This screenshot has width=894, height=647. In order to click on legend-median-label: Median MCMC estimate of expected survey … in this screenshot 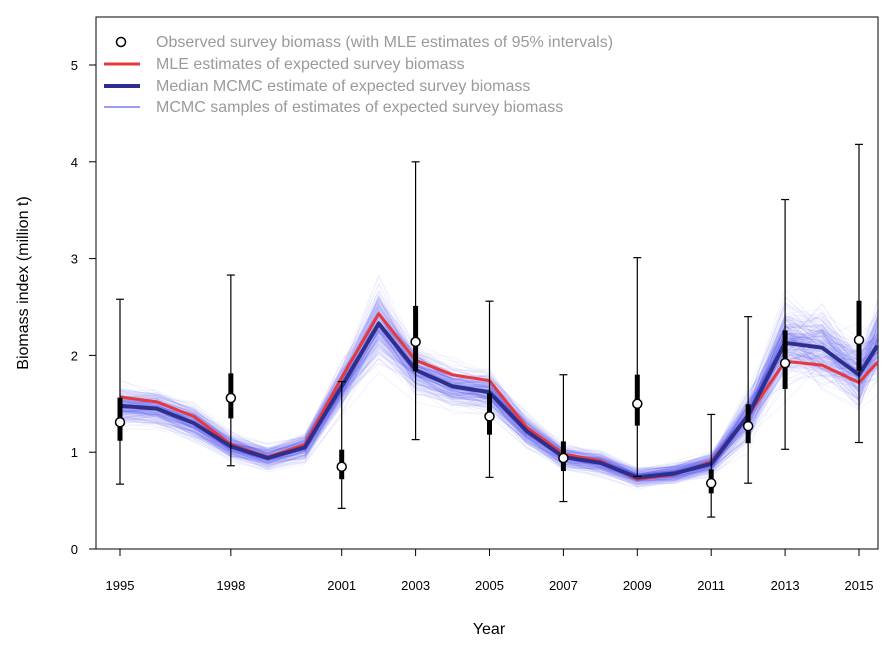, I will do `click(343, 86)`.